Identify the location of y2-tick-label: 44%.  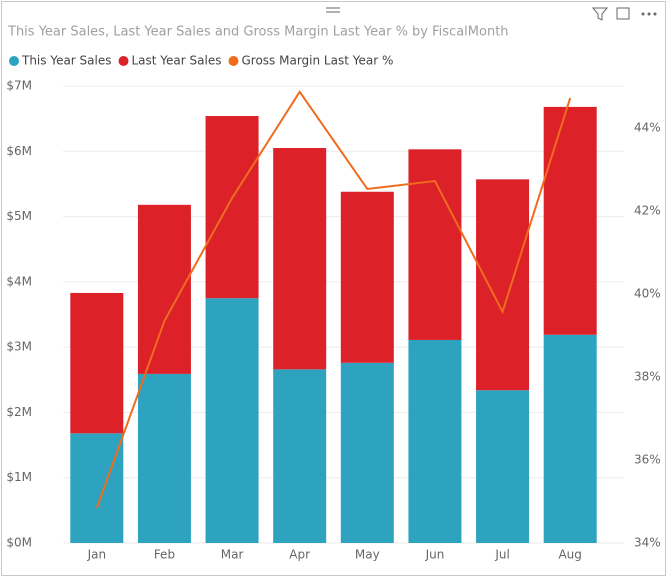
(647, 127).